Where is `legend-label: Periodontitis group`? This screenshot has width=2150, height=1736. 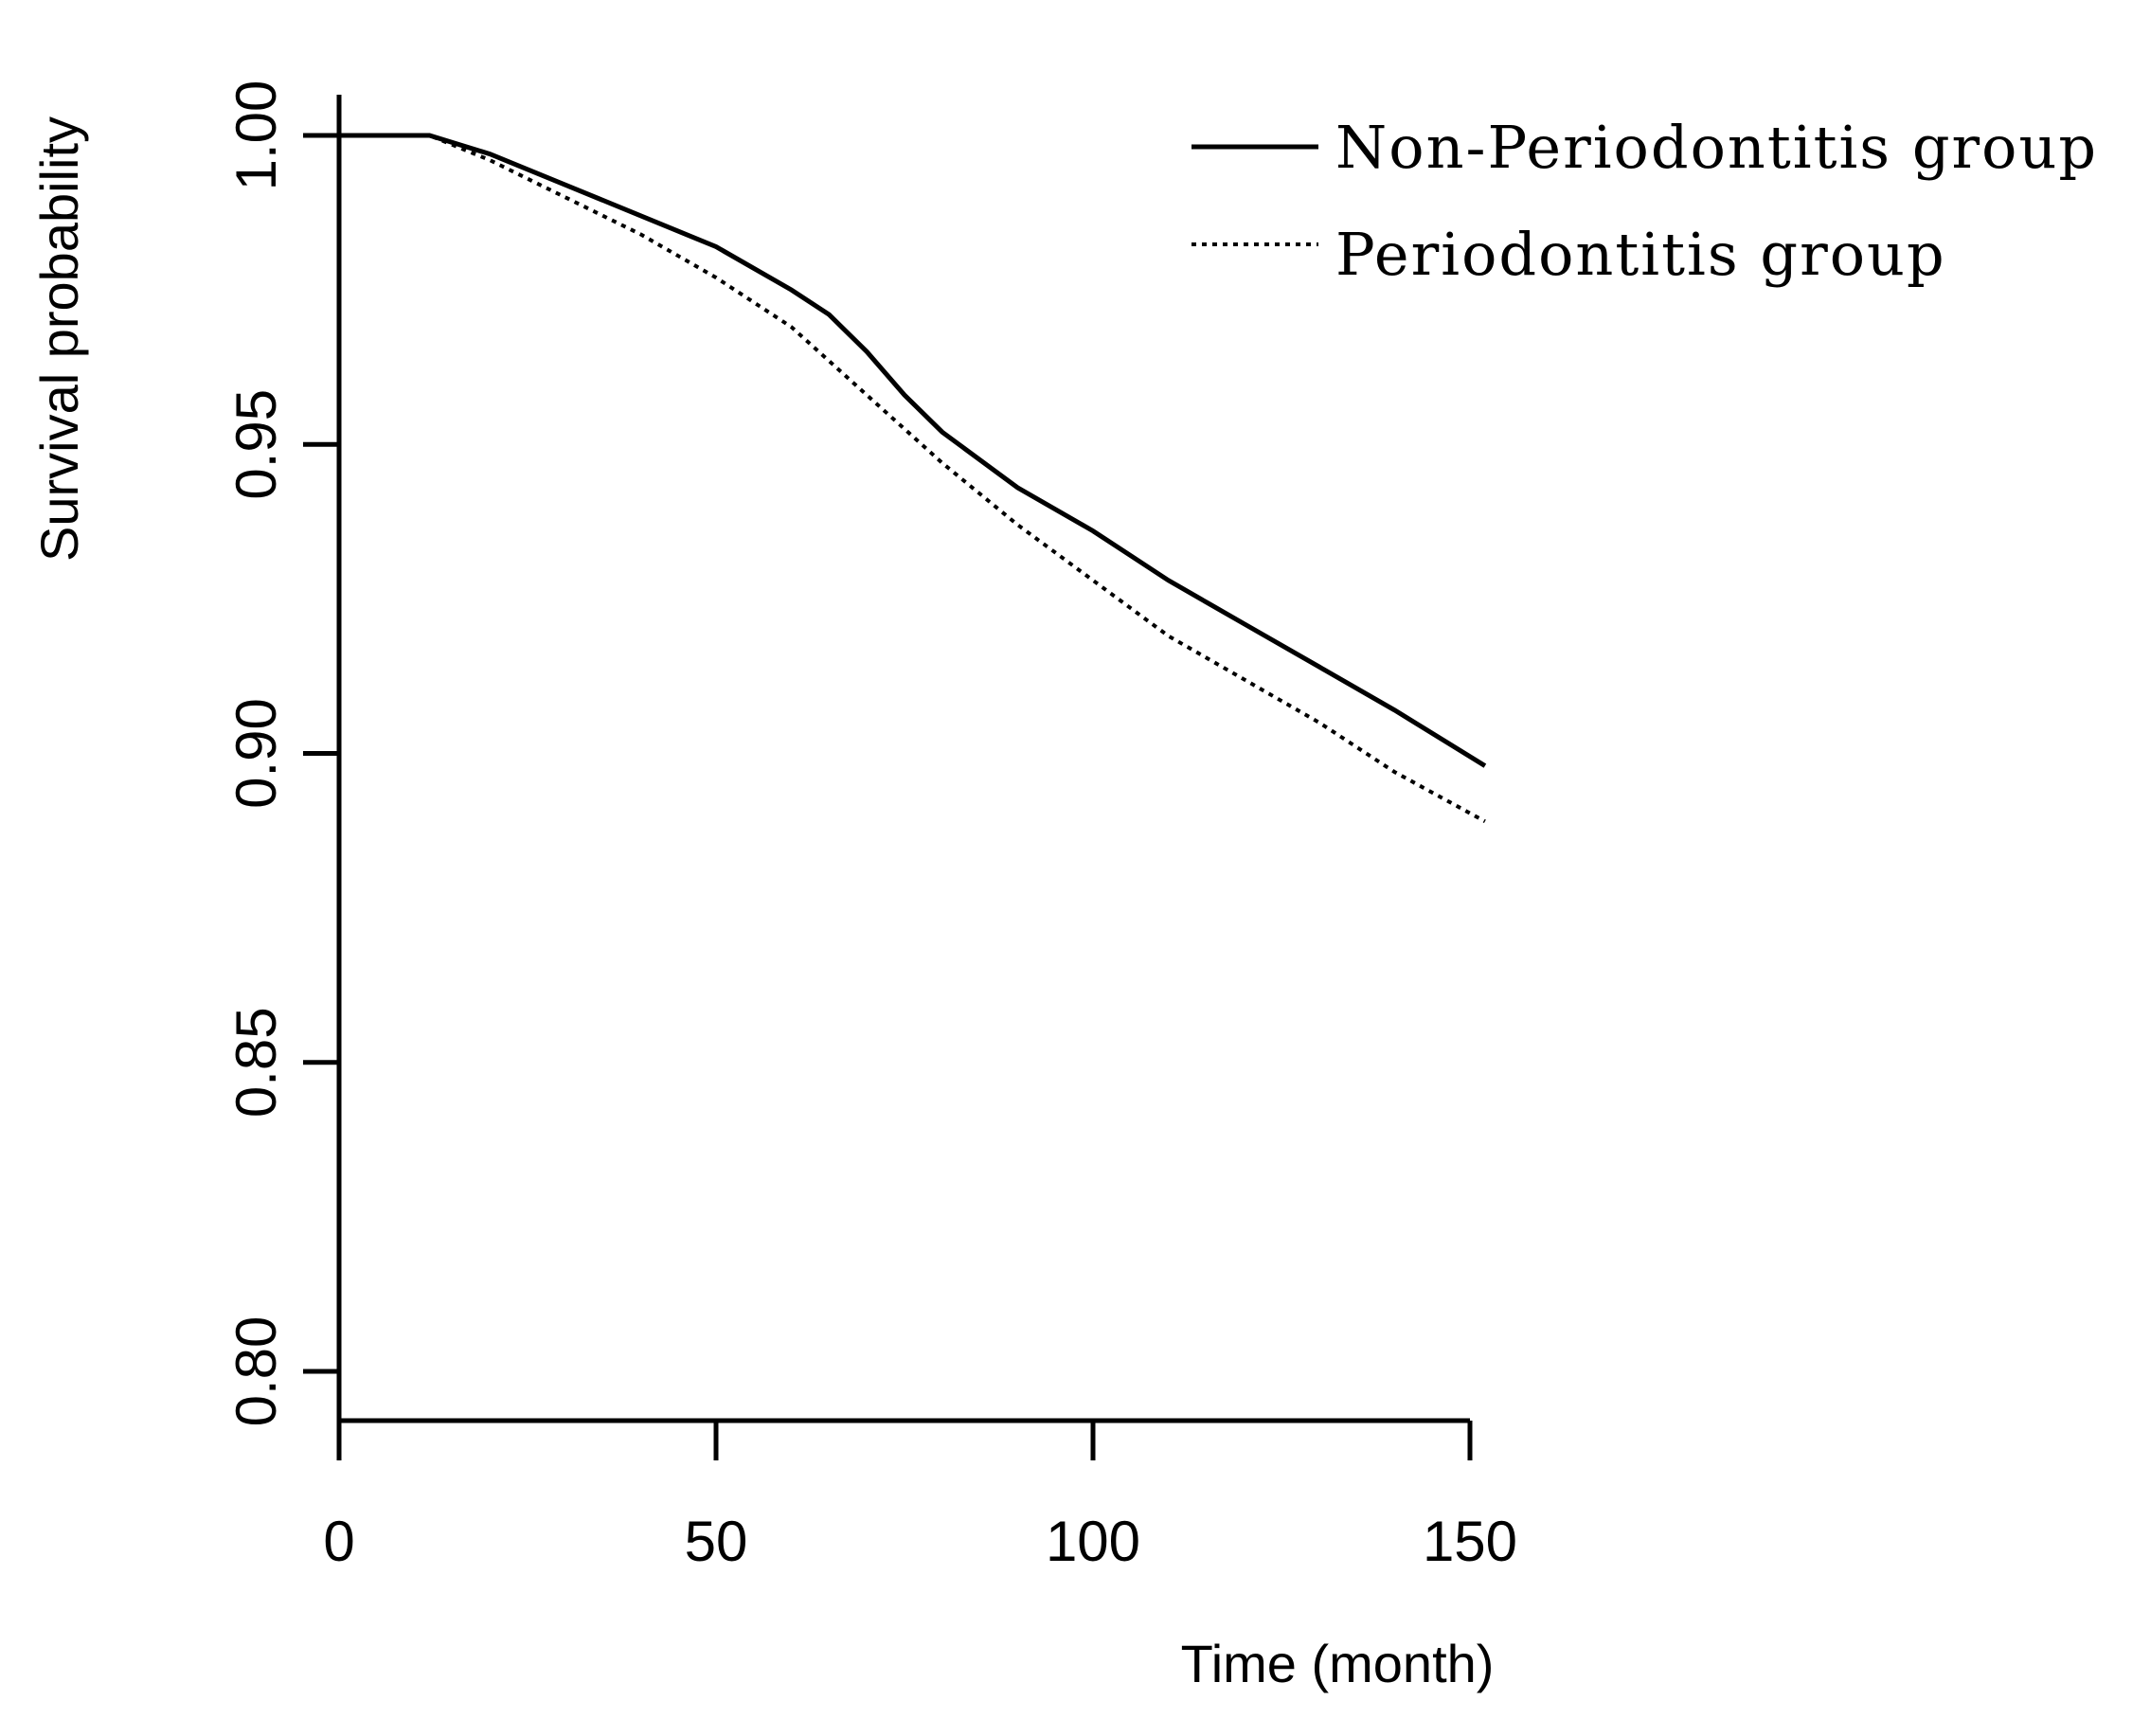
legend-label: Periodontitis group is located at coordinates (1640, 254).